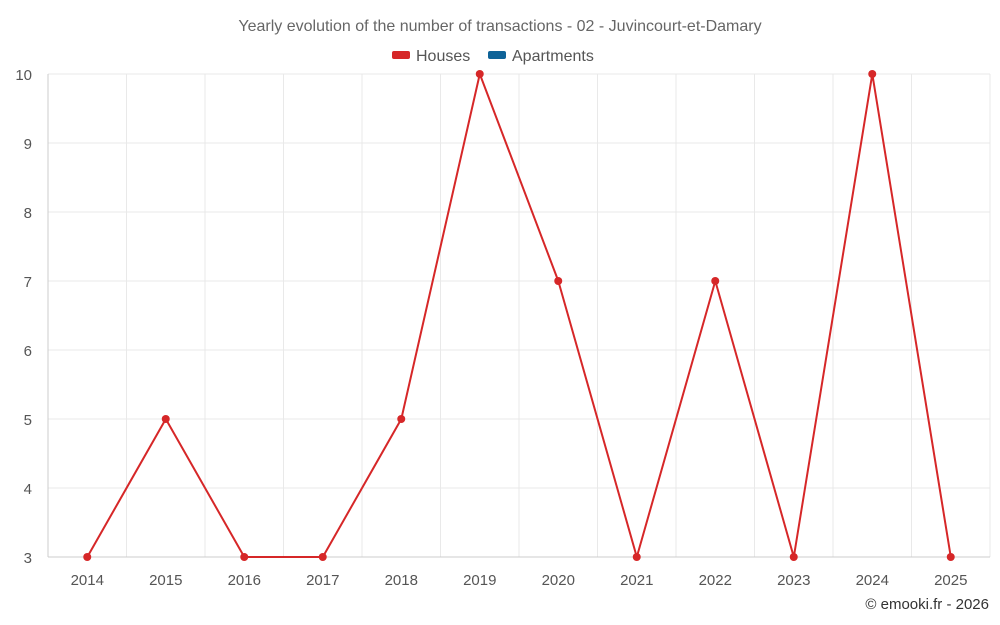 This screenshot has width=1000, height=625. What do you see at coordinates (28, 144) in the screenshot?
I see `y-tick-label: 9` at bounding box center [28, 144].